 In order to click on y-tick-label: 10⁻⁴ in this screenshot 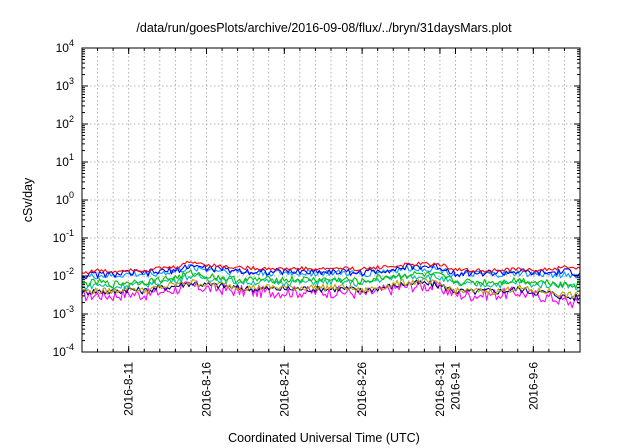, I will do `click(63, 350)`.